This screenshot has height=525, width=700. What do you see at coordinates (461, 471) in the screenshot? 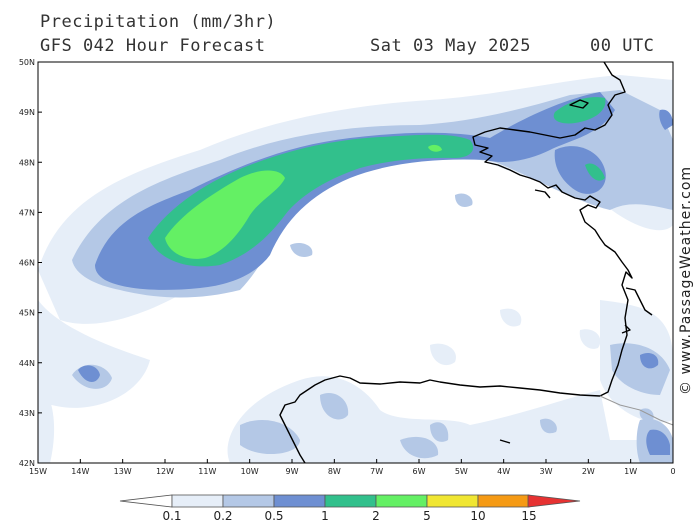
I see `lon-label: 5W` at bounding box center [461, 471].